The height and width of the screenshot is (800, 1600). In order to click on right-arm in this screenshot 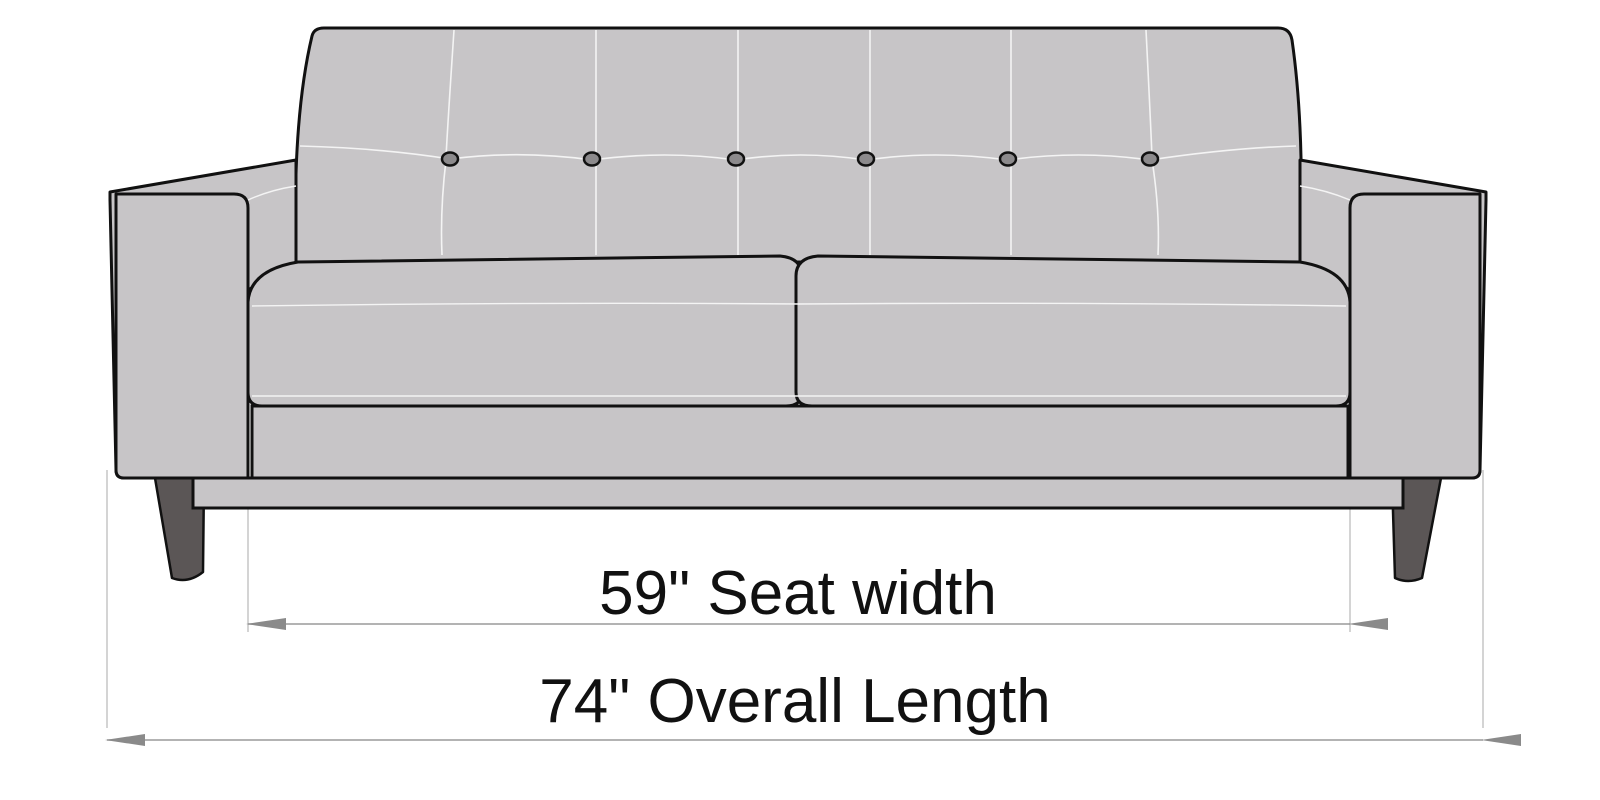, I will do `click(1393, 319)`.